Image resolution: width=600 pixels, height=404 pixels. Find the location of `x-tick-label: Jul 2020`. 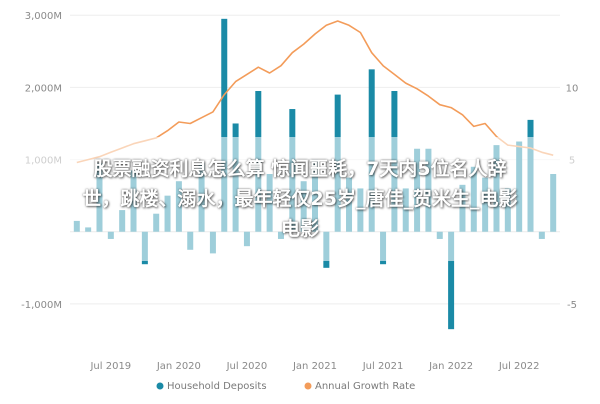

x-tick-label: Jul 2020 is located at coordinates (247, 366).